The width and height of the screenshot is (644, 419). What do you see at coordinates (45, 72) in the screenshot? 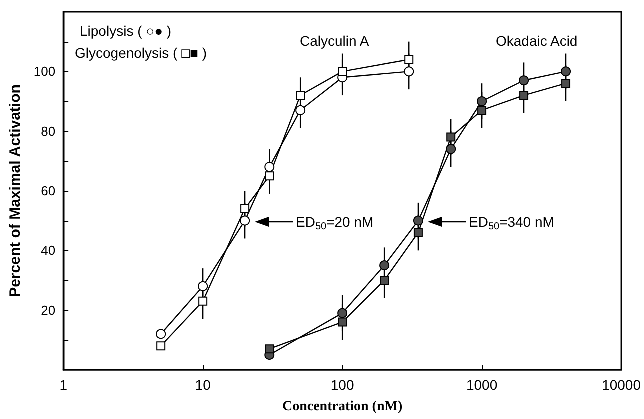
I see `y-tick-label: 100` at bounding box center [45, 72].